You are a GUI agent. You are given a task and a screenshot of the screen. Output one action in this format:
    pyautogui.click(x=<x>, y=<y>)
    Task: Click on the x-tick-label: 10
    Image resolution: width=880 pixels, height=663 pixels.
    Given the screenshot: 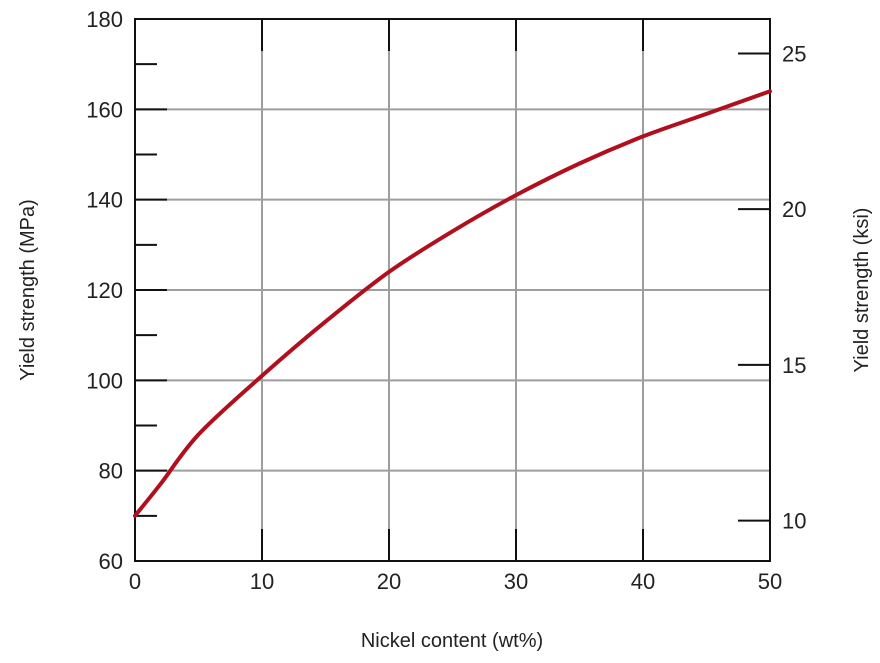 What is the action you would take?
    pyautogui.click(x=262, y=581)
    